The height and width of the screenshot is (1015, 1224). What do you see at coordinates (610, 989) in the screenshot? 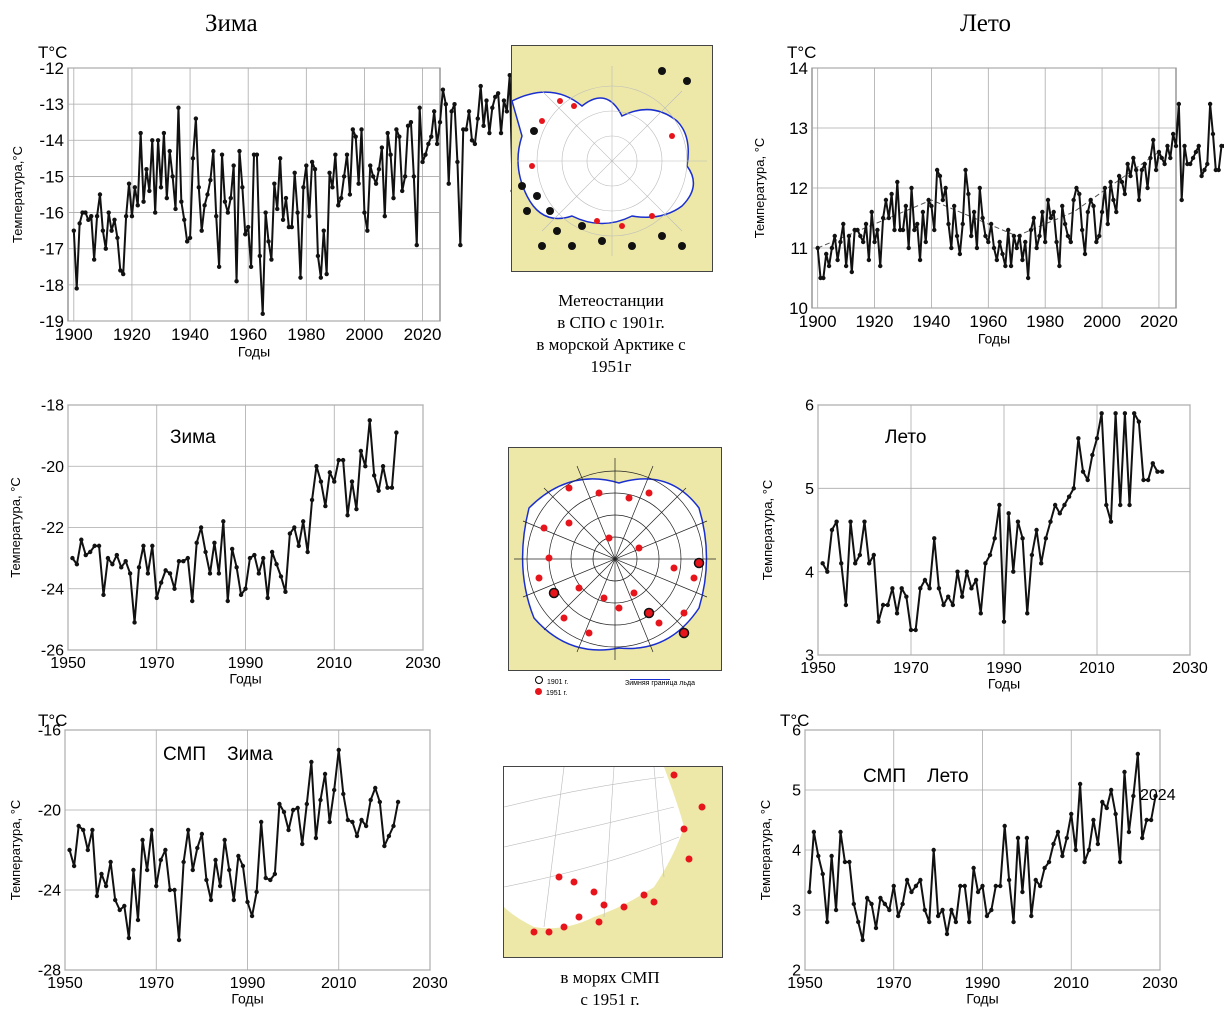
I see `map3-caption: в морях СМП с 1951 г.` at bounding box center [610, 989].